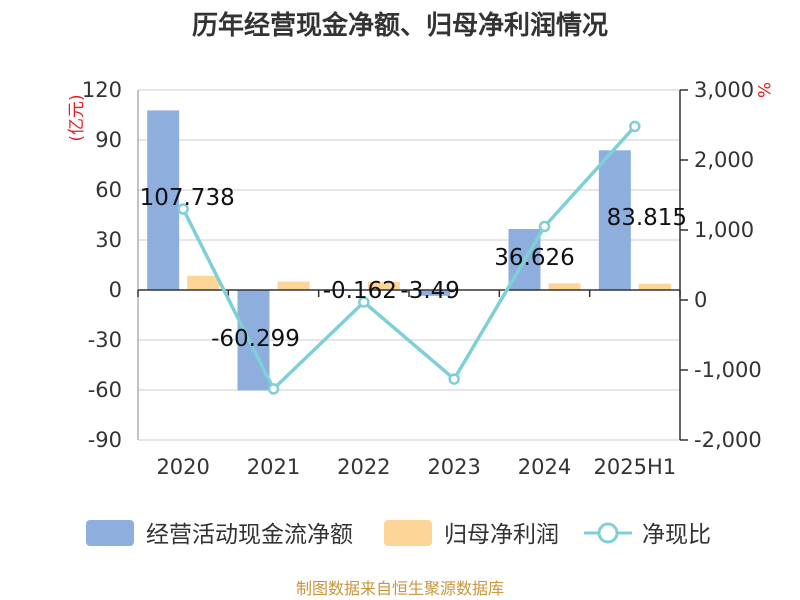 The width and height of the screenshot is (800, 600). What do you see at coordinates (187, 198) in the screenshot?
I see `data-label-cash-2020: 107.738` at bounding box center [187, 198].